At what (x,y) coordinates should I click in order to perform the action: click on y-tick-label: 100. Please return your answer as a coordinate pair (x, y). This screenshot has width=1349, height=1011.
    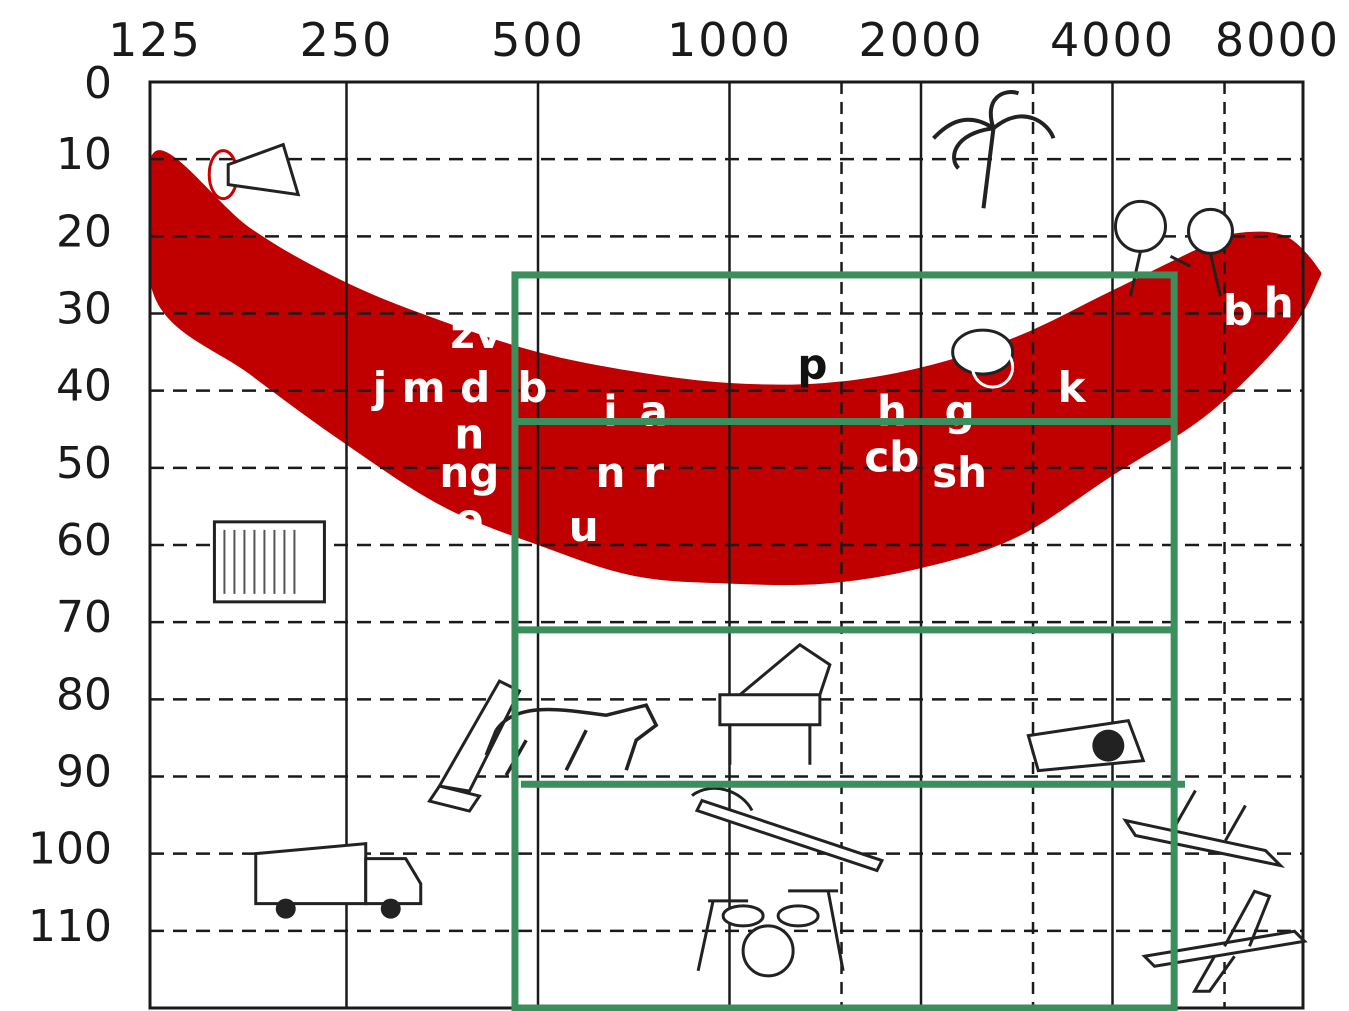
    Looking at the image, I should click on (70, 849).